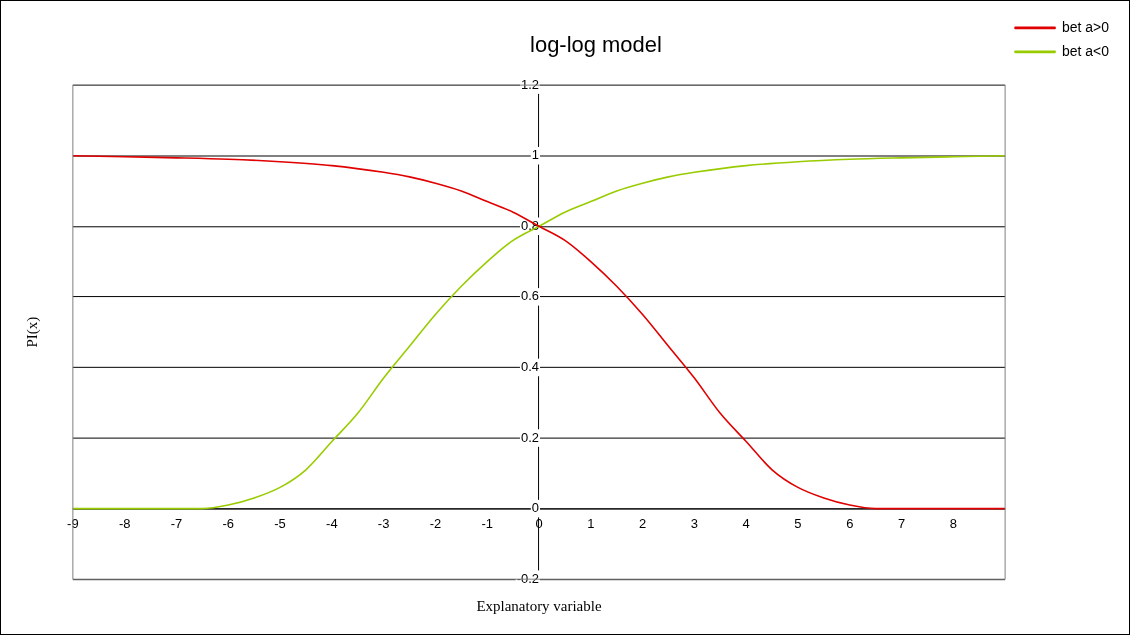  Describe the element at coordinates (596, 45) in the screenshot. I see `chart-title: log-log model` at that location.